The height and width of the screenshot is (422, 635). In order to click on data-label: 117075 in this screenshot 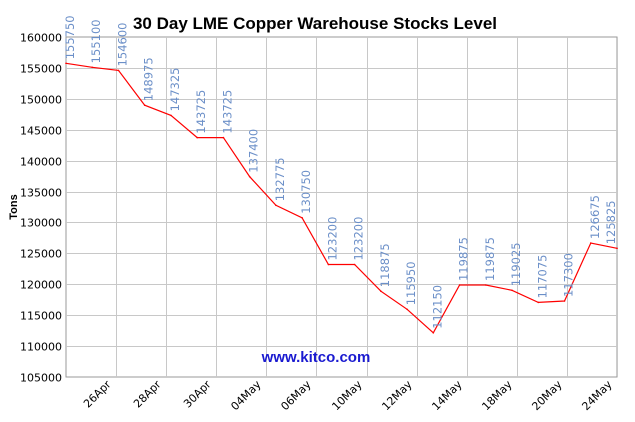, I will do `click(542, 276)`.